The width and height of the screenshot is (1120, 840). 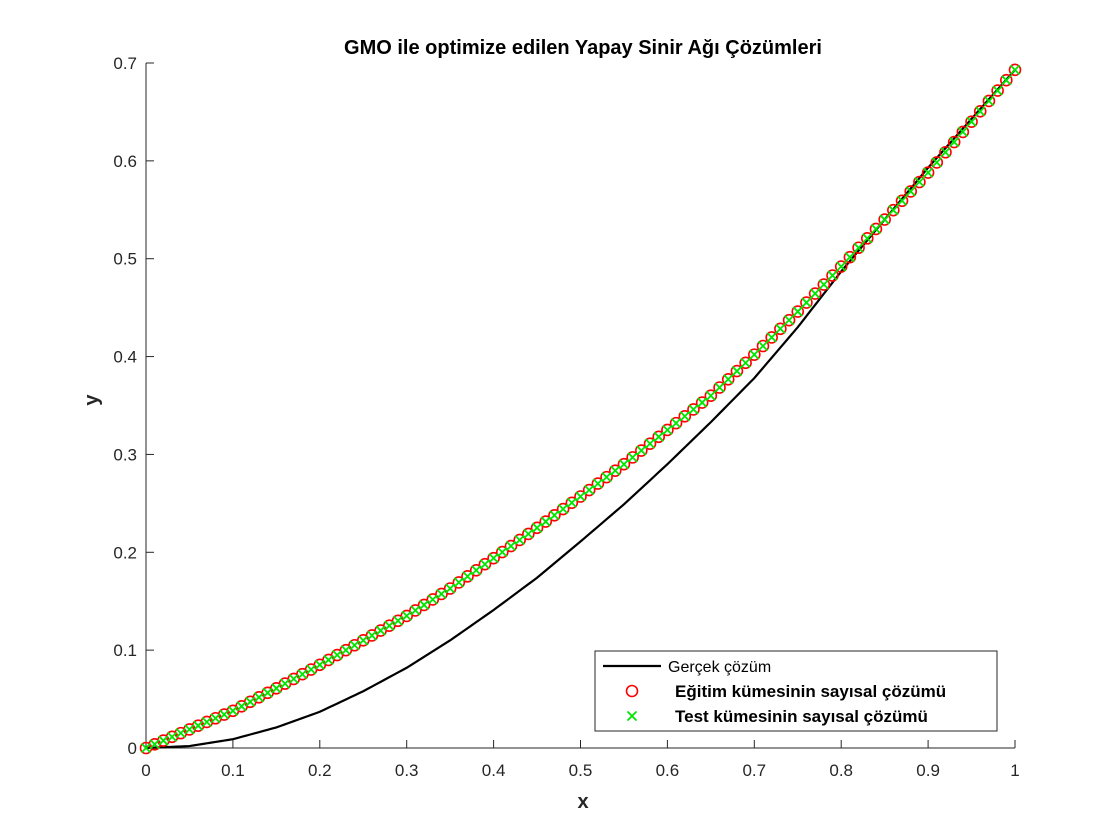 I want to click on y-tick-label: 0.1, so click(x=125, y=650).